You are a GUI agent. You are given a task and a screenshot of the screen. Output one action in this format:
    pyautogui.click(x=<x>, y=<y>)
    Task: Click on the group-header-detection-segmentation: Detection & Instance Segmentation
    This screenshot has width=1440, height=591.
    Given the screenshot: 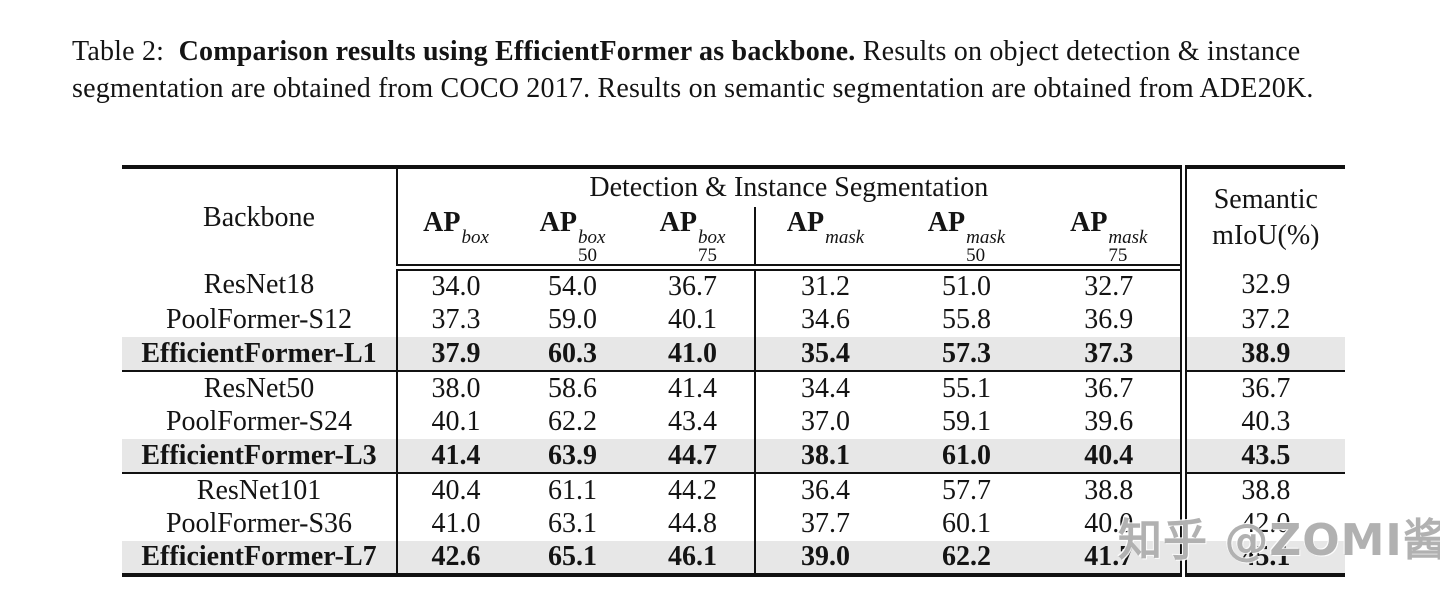 What is the action you would take?
    pyautogui.click(x=789, y=187)
    